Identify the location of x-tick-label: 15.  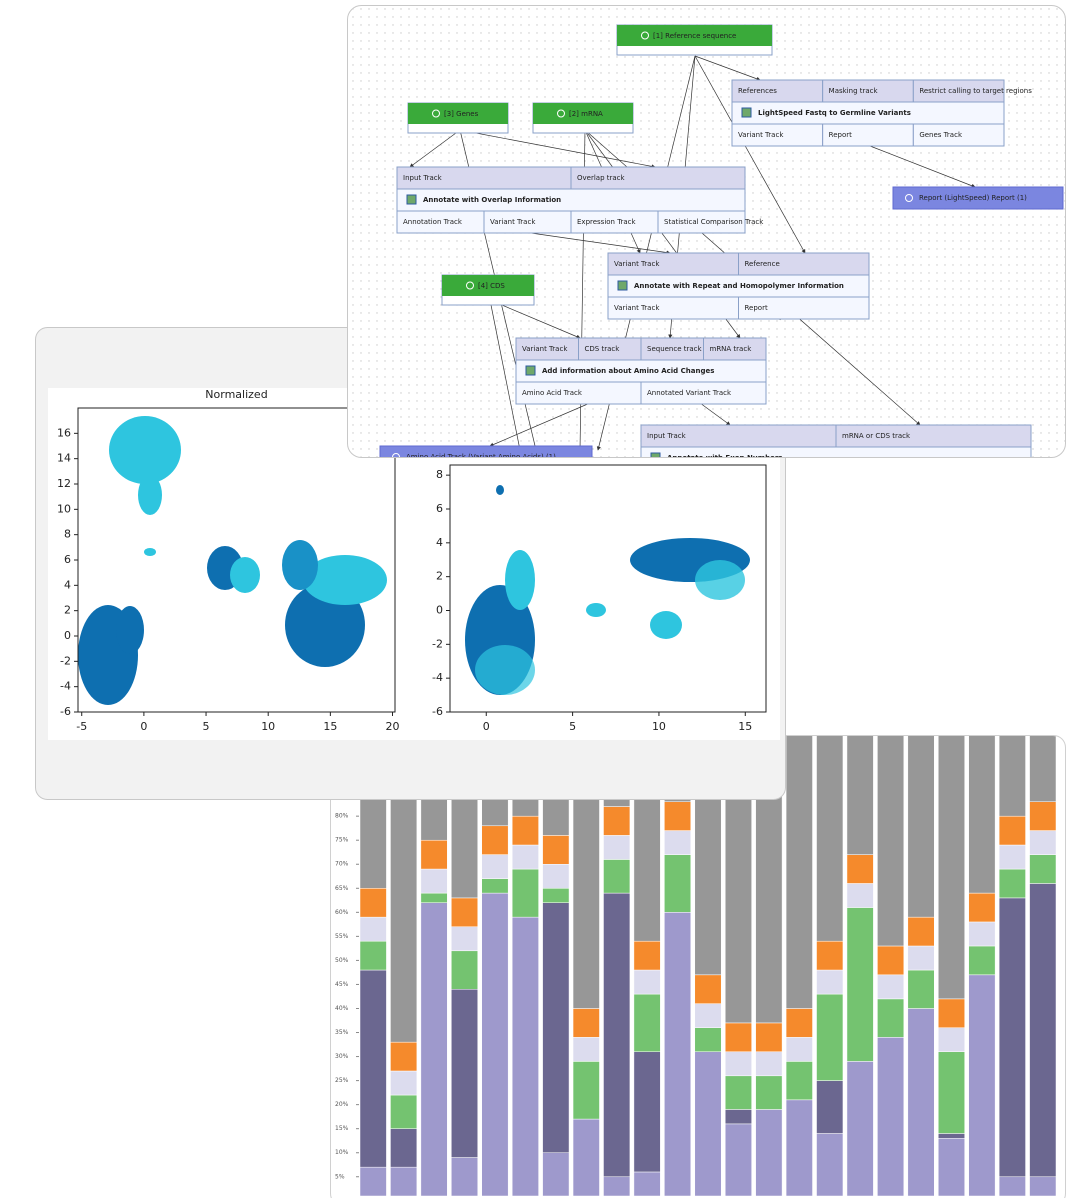
(330, 726).